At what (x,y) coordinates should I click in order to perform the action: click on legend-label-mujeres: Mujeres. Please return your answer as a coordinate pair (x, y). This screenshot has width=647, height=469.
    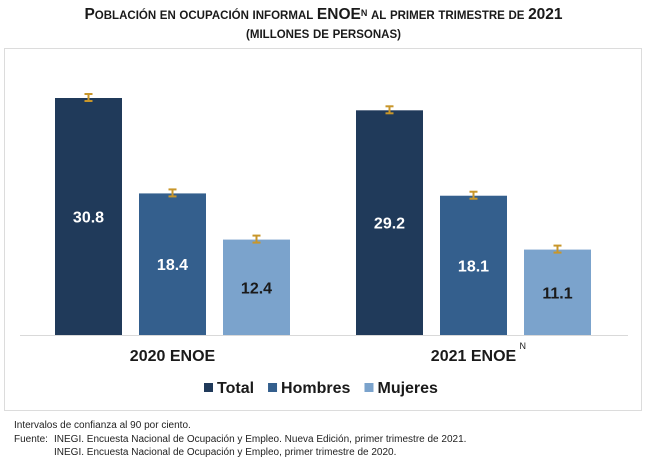
    Looking at the image, I should click on (407, 388).